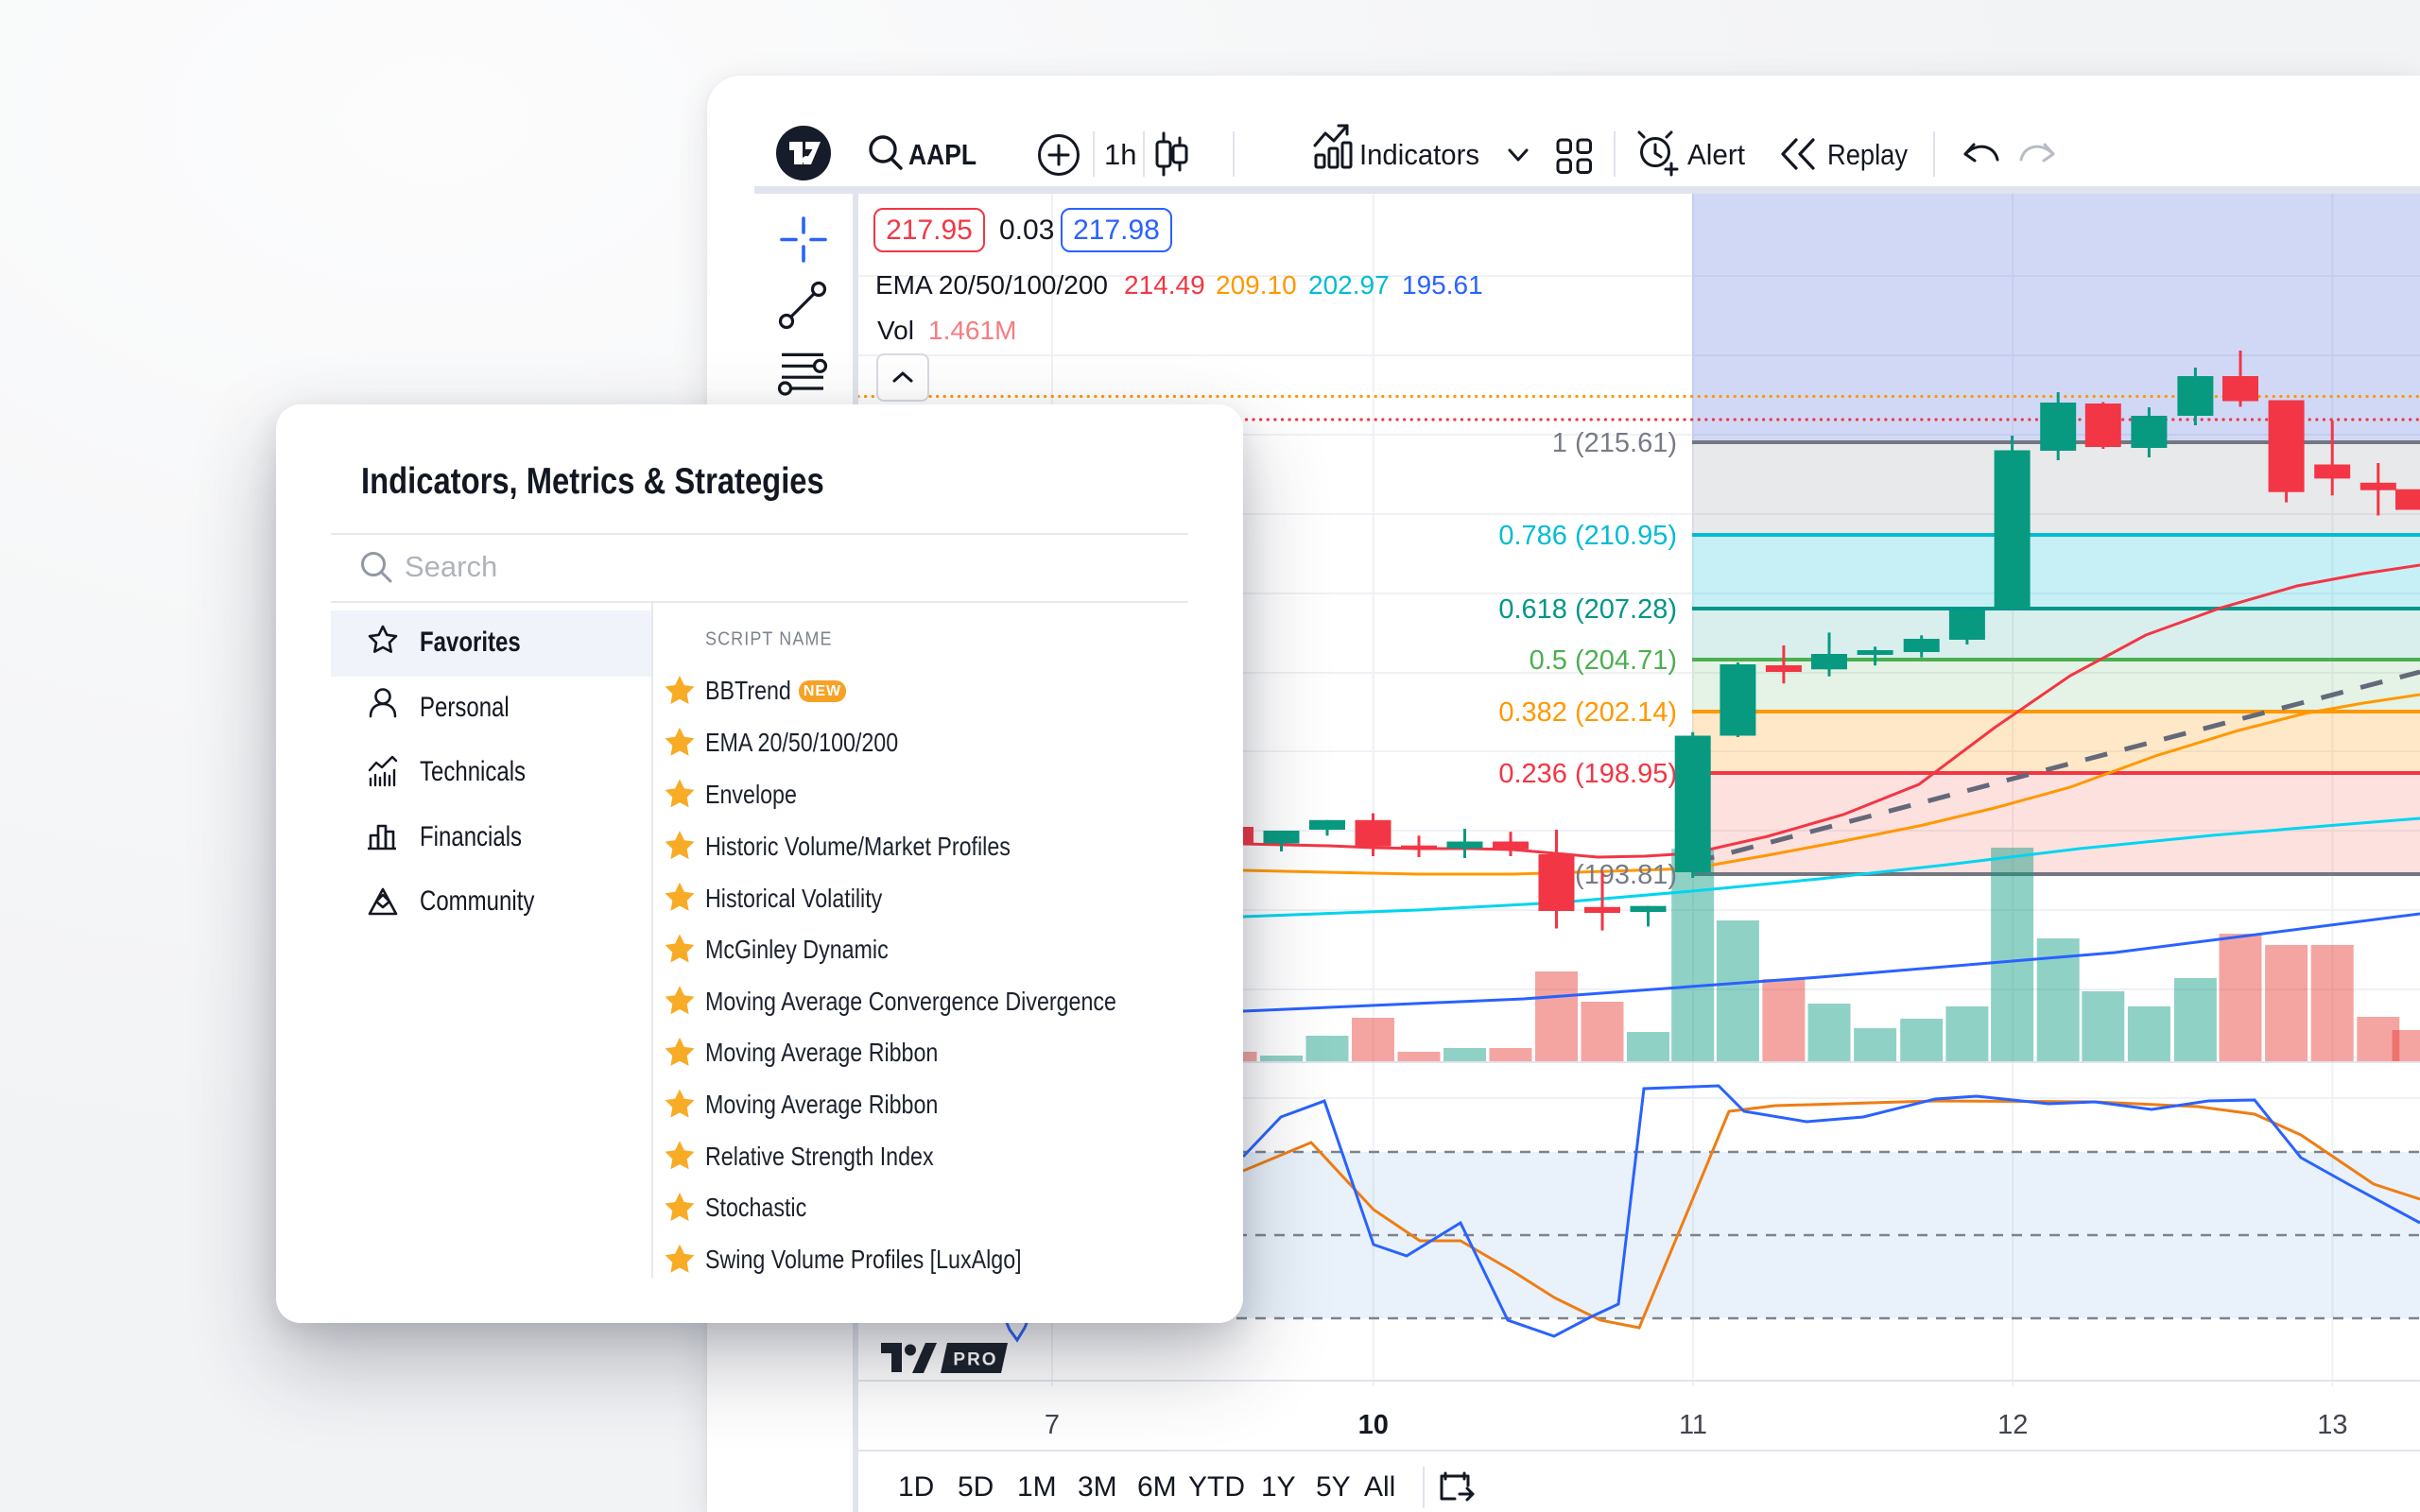 This screenshot has height=1512, width=2420. Describe the element at coordinates (975, 1360) in the screenshot. I see `svg-text: PRO` at that location.